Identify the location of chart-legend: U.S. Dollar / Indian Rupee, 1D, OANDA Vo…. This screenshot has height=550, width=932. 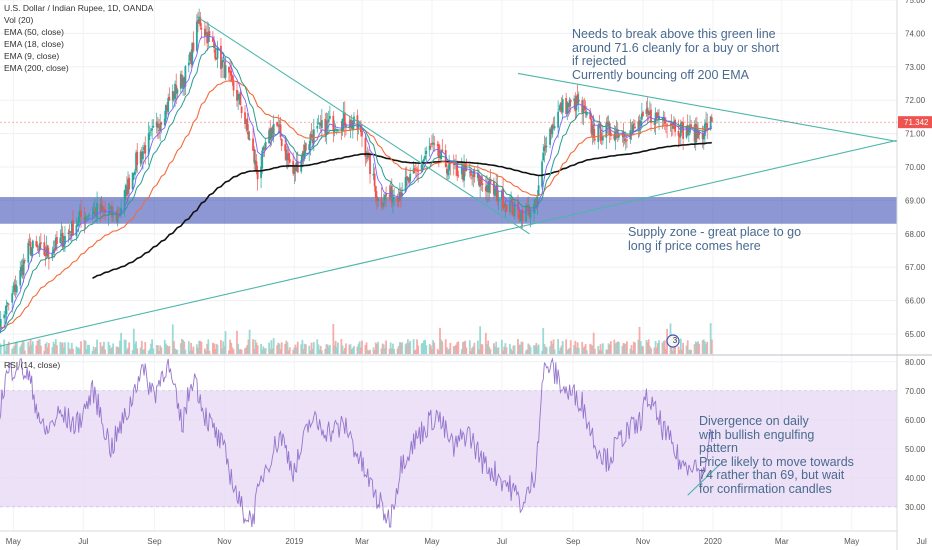
(78, 38).